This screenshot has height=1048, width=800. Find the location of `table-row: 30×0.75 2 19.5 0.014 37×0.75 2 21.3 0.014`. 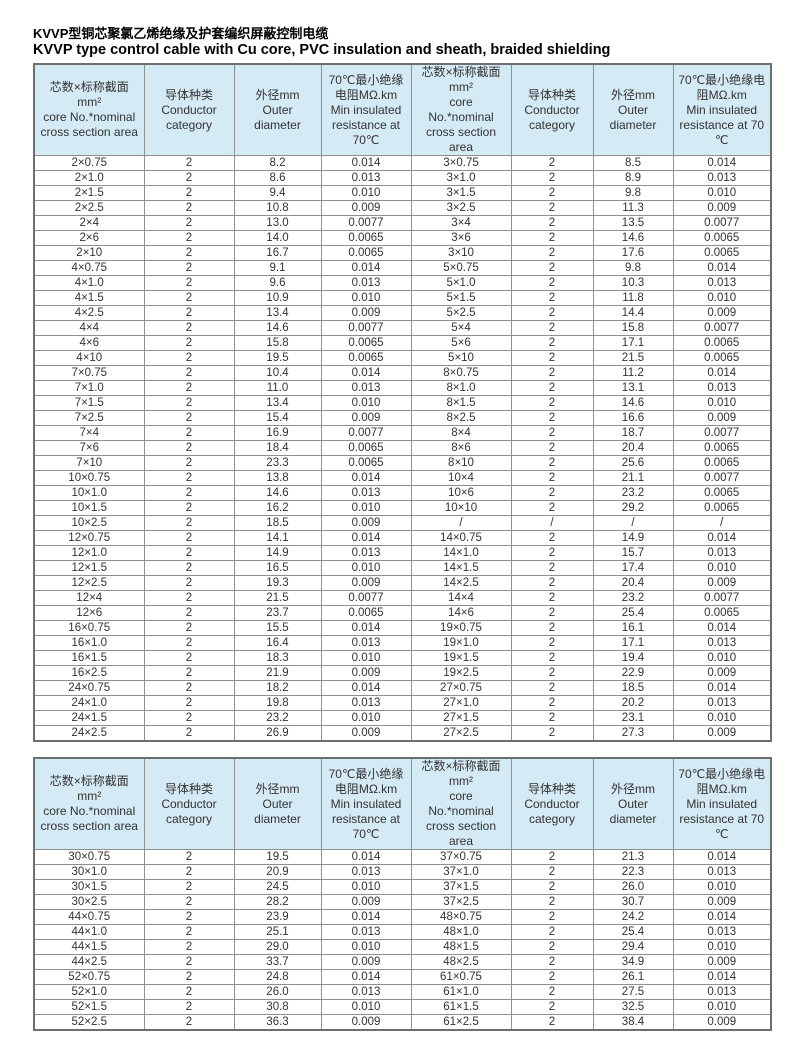

table-row: 30×0.75 2 19.5 0.014 37×0.75 2 21.3 0.014 is located at coordinates (402, 857).